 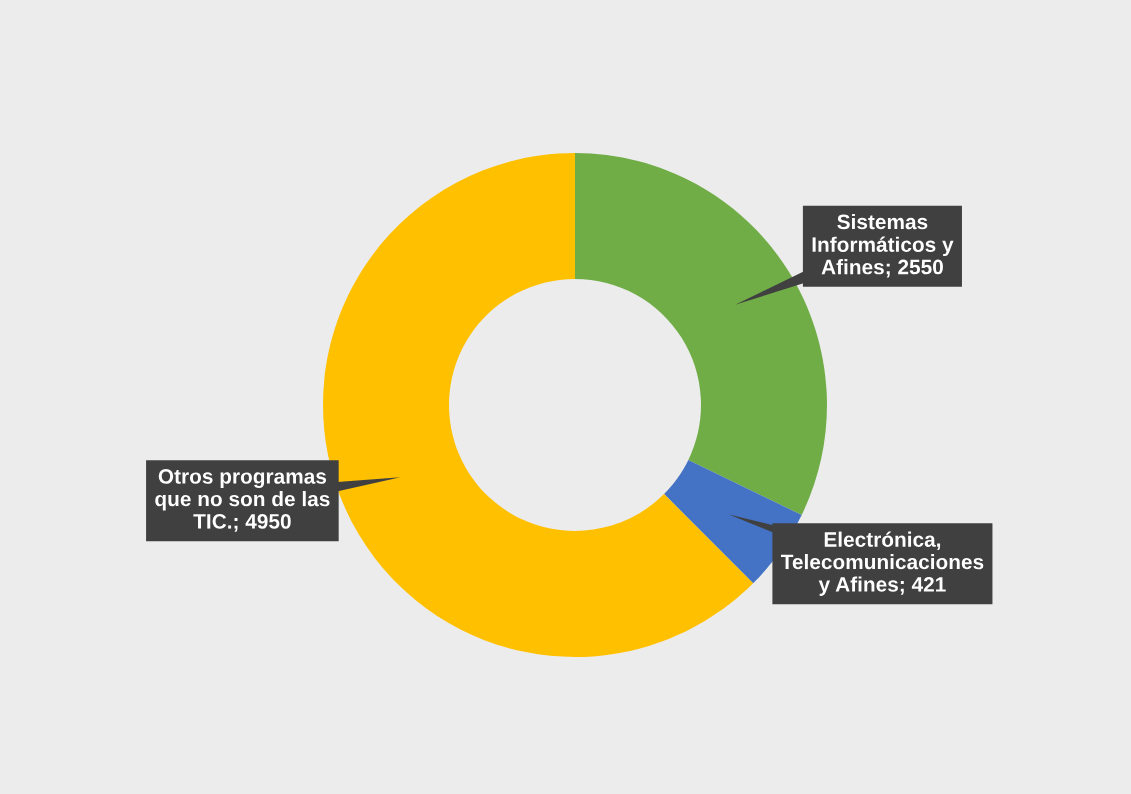 What do you see at coordinates (883, 245) in the screenshot?
I see `slice-label: Sistemas Informáticos y Afines; 2550` at bounding box center [883, 245].